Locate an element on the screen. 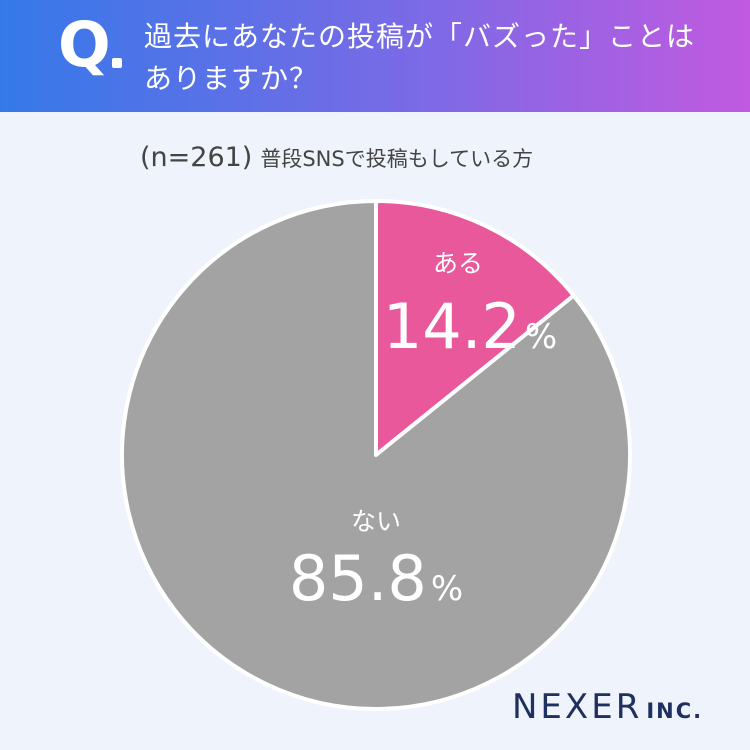  brand-logo: NEXER INC. is located at coordinates (607, 707).